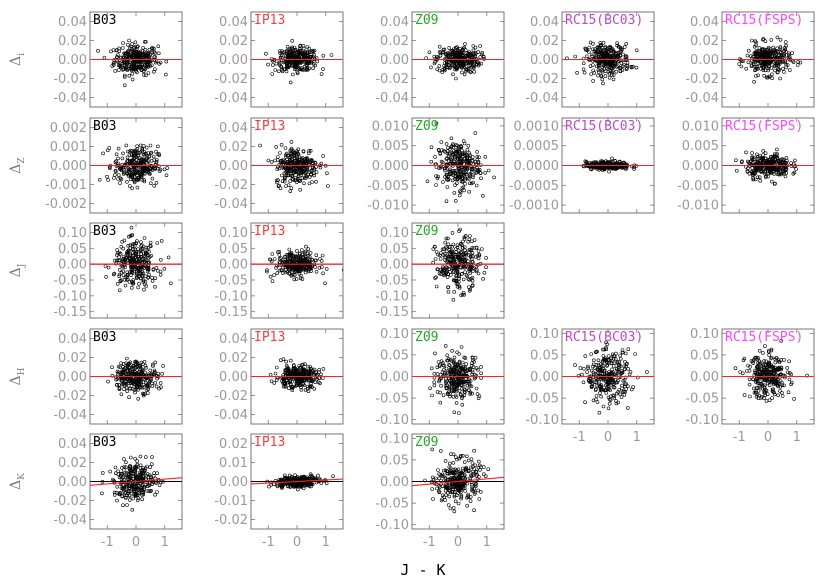 This screenshot has height=581, width=830. Describe the element at coordinates (70, 296) in the screenshot. I see `y-tick-label: -0.10` at that location.